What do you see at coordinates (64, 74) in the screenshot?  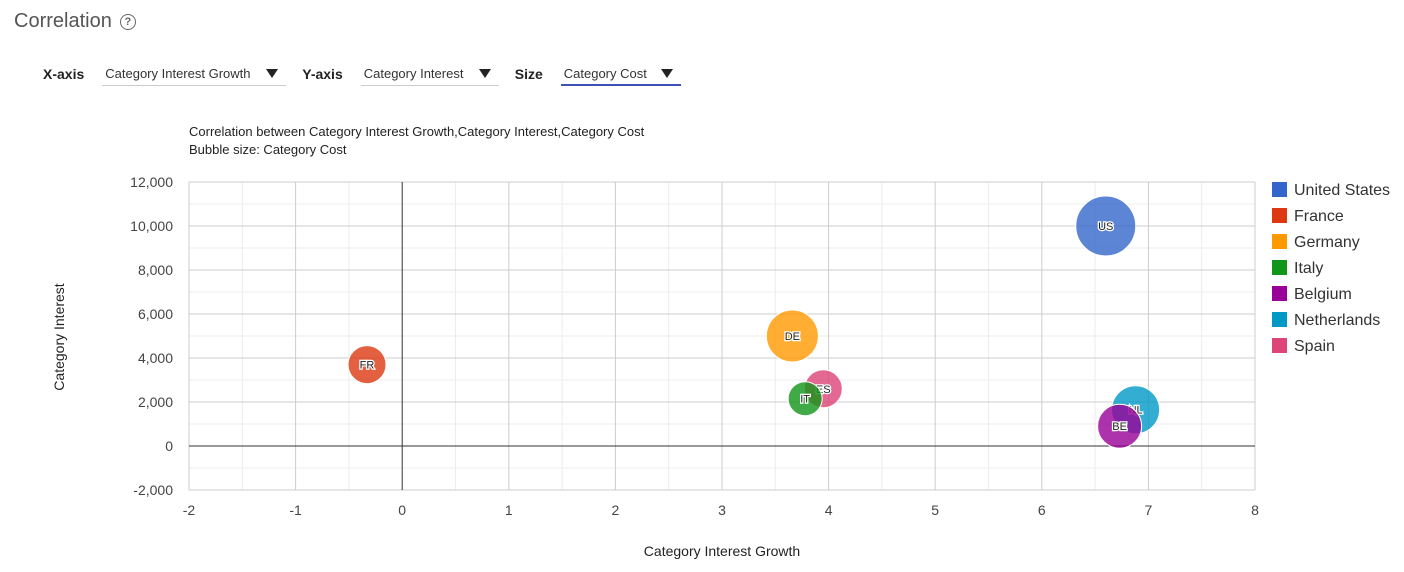 I see `x-axis-control-label: X-axis` at bounding box center [64, 74].